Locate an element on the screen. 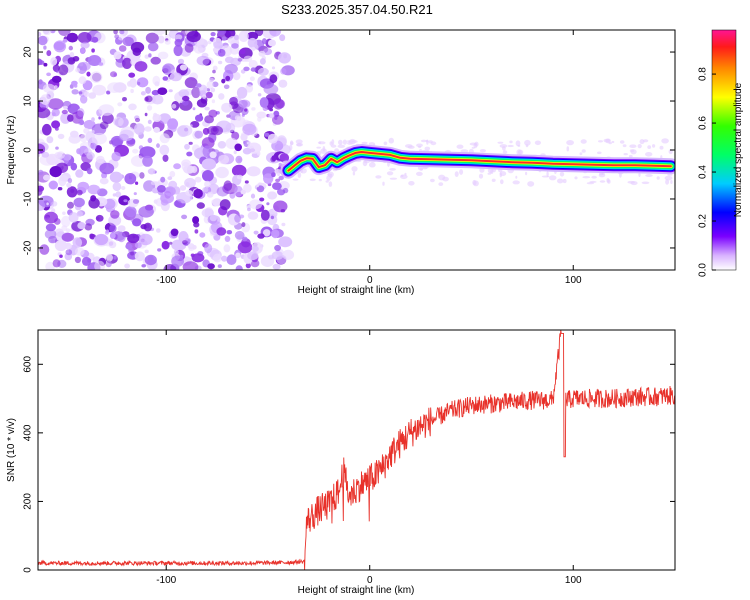  y-tick-label: 0 is located at coordinates (28, 150).